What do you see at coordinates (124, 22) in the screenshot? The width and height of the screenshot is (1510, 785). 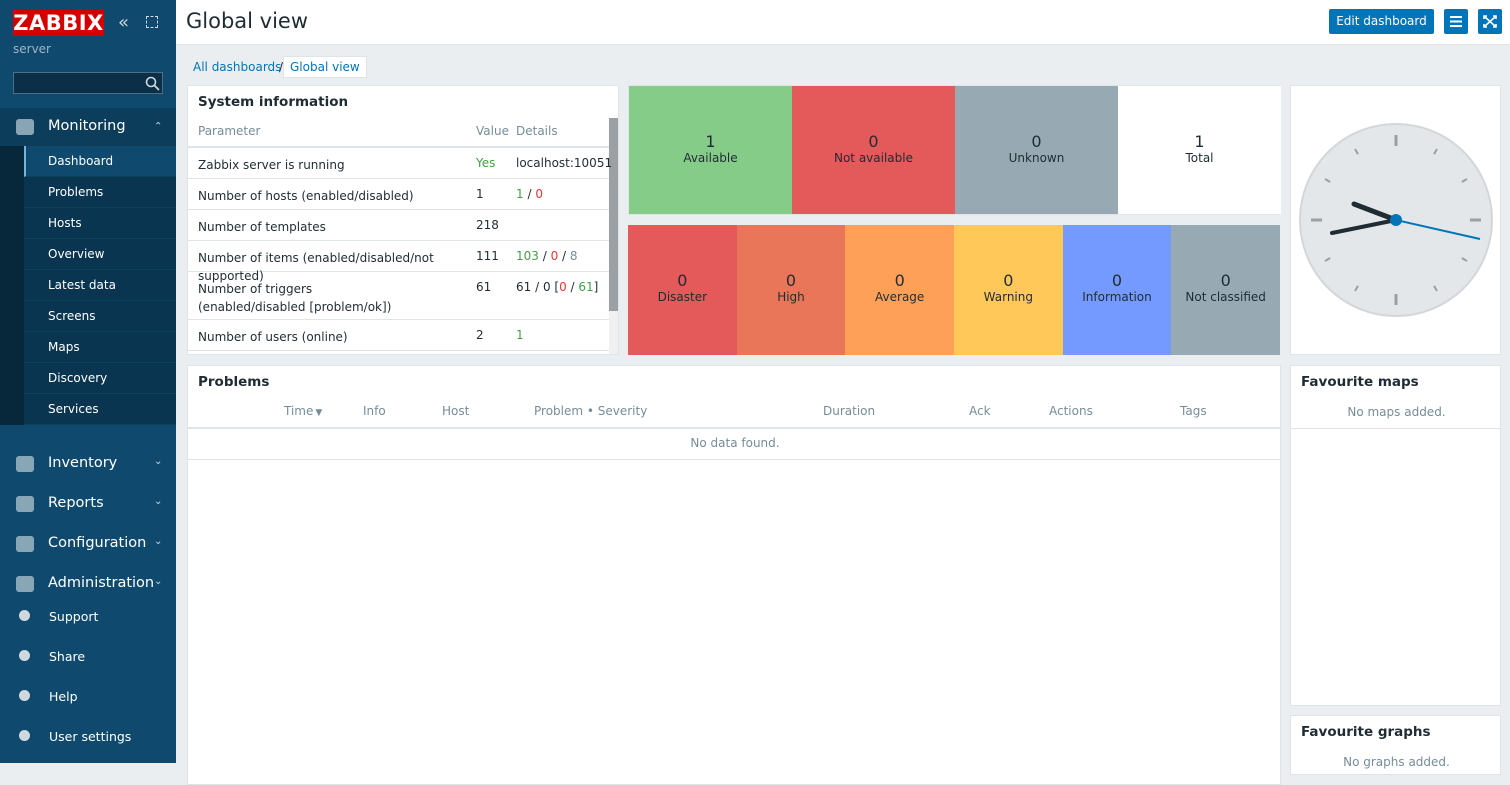 I see `collapse-icon: «` at bounding box center [124, 22].